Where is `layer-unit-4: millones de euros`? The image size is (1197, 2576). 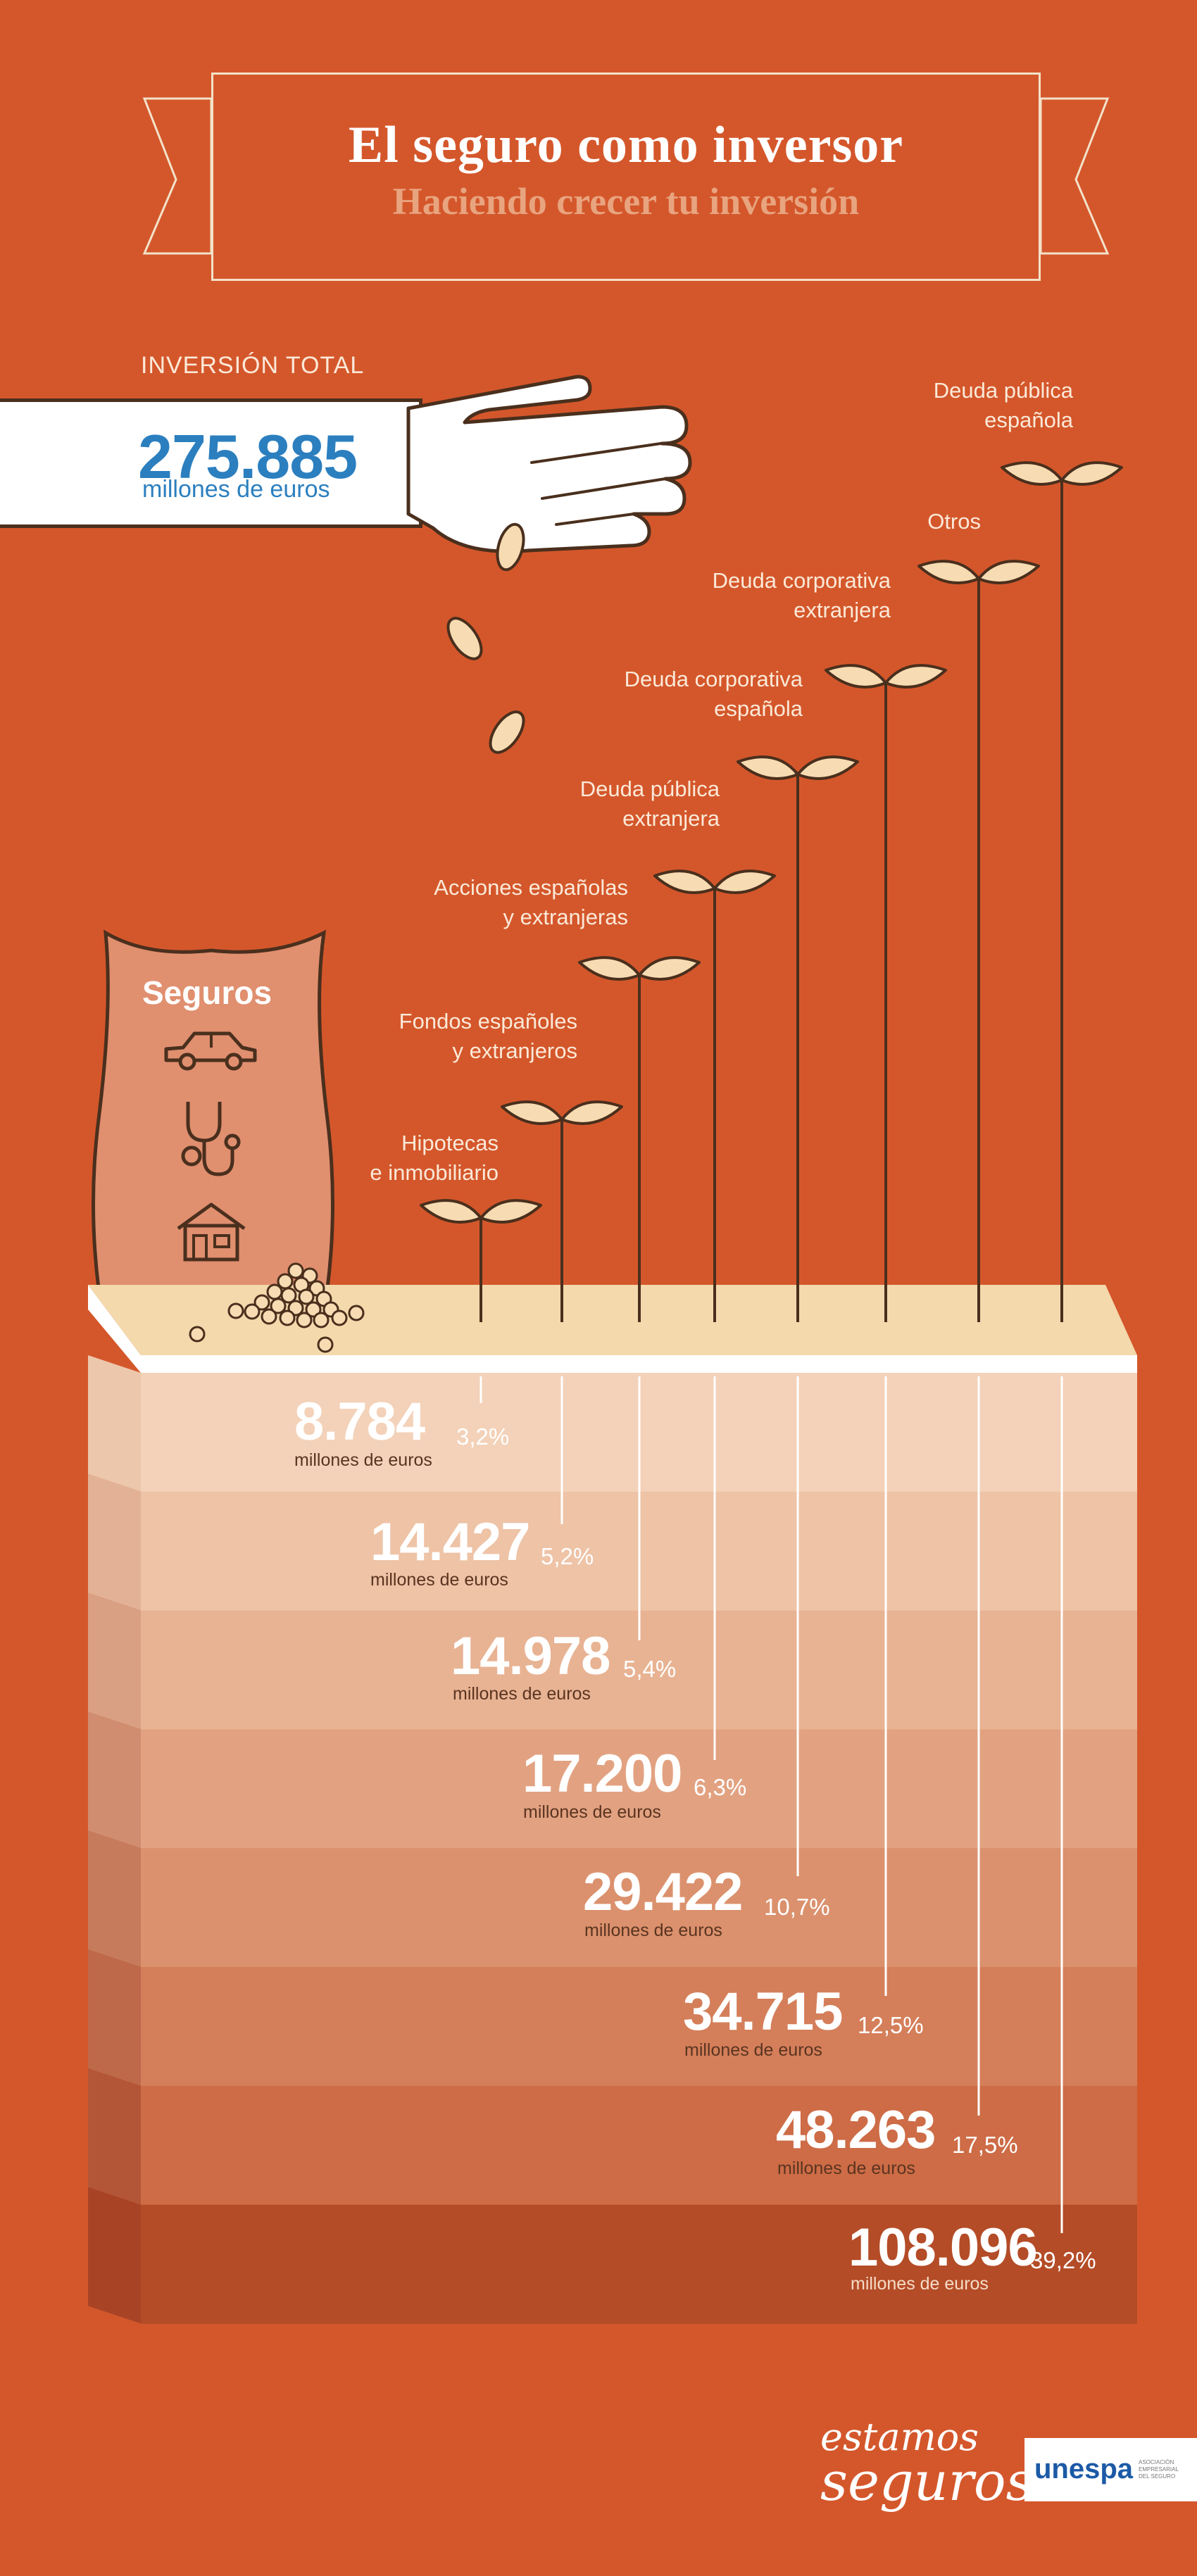
layer-unit-4: millones de euros is located at coordinates (592, 1812).